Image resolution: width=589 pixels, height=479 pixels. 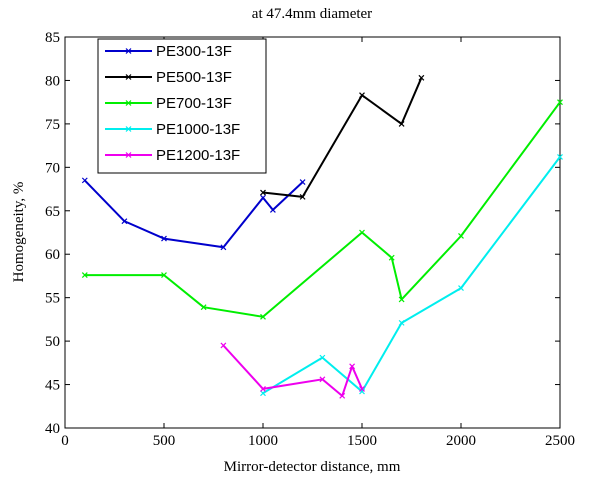 What do you see at coordinates (194, 77) in the screenshot?
I see `legend-label-pe500-13f: PE500-13F` at bounding box center [194, 77].